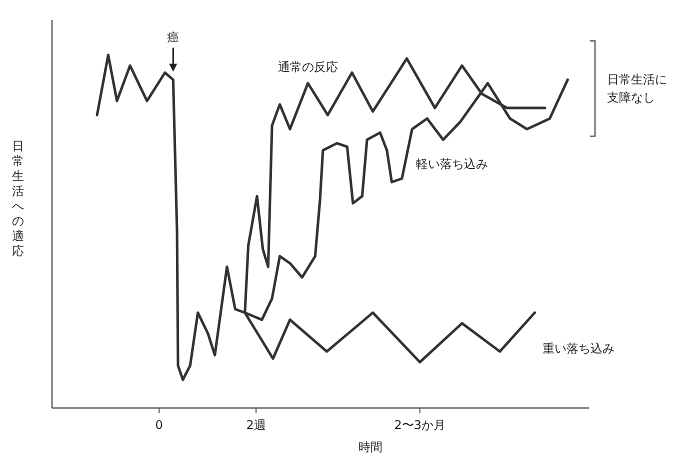 The height and width of the screenshot is (456, 685). What do you see at coordinates (420, 425) in the screenshot?
I see `x-tick-label: 2〜3か月` at bounding box center [420, 425].